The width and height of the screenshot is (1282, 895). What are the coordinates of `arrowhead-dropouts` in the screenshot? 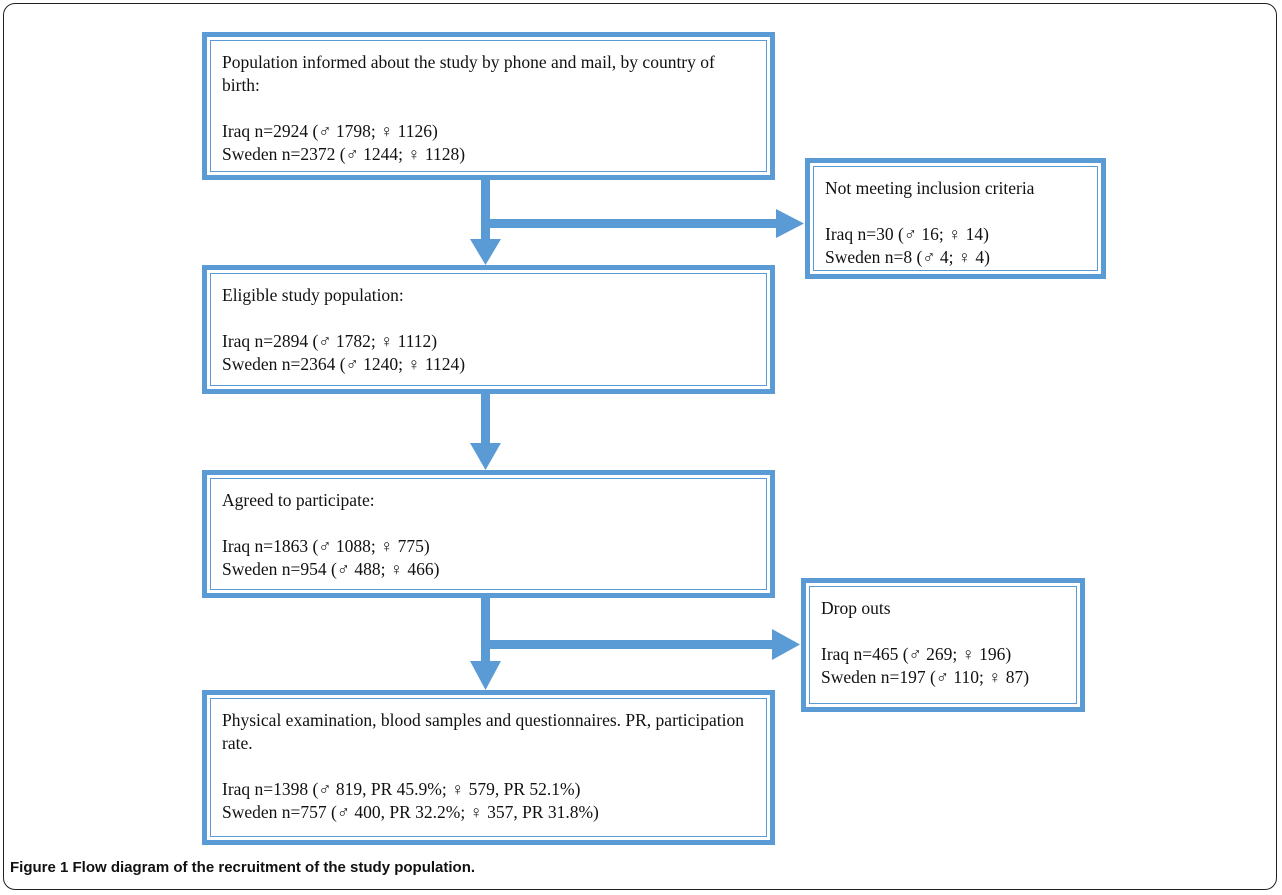 It's located at (786, 644).